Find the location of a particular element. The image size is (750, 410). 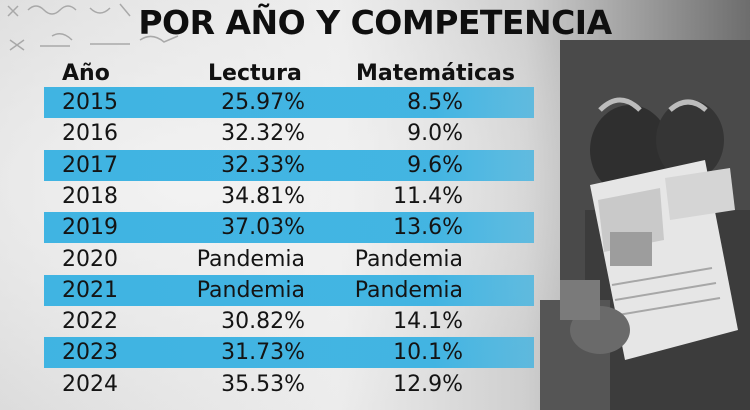

cell-matematicas: 10.1% is located at coordinates (428, 353).